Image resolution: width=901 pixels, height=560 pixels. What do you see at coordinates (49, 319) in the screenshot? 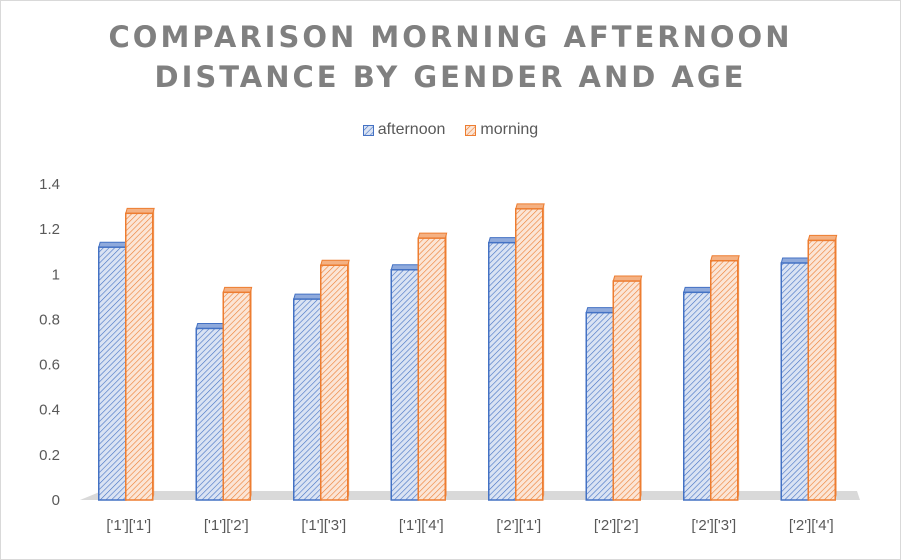
I see `y-tick-label: 0.8` at bounding box center [49, 319].